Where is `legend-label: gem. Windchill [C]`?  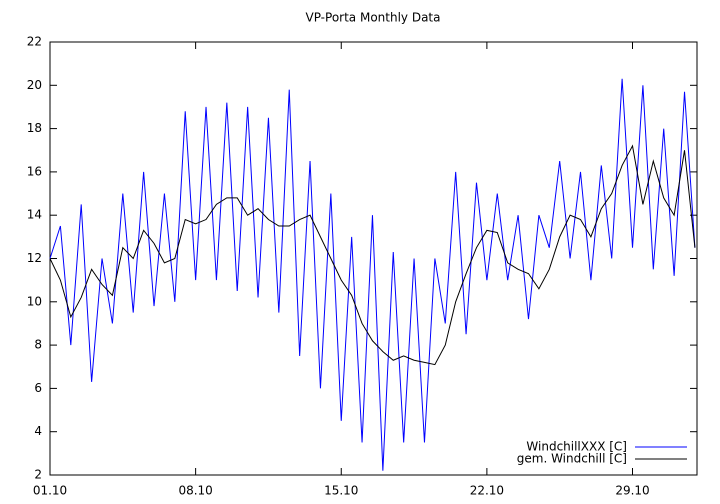
legend-label: gem. Windchill [C] is located at coordinates (572, 459).